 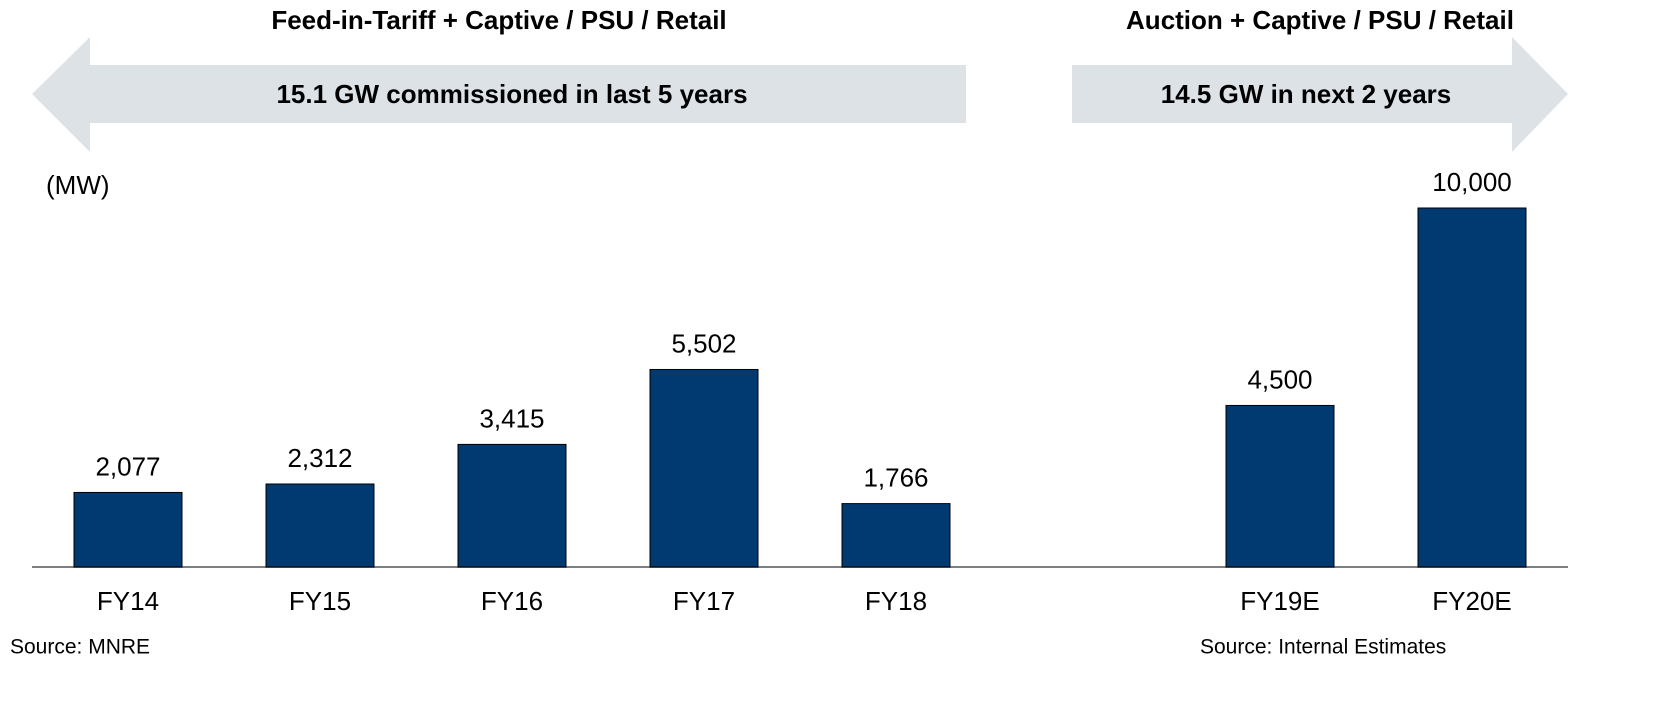 What do you see at coordinates (128, 601) in the screenshot?
I see `x-tick-label: FY14` at bounding box center [128, 601].